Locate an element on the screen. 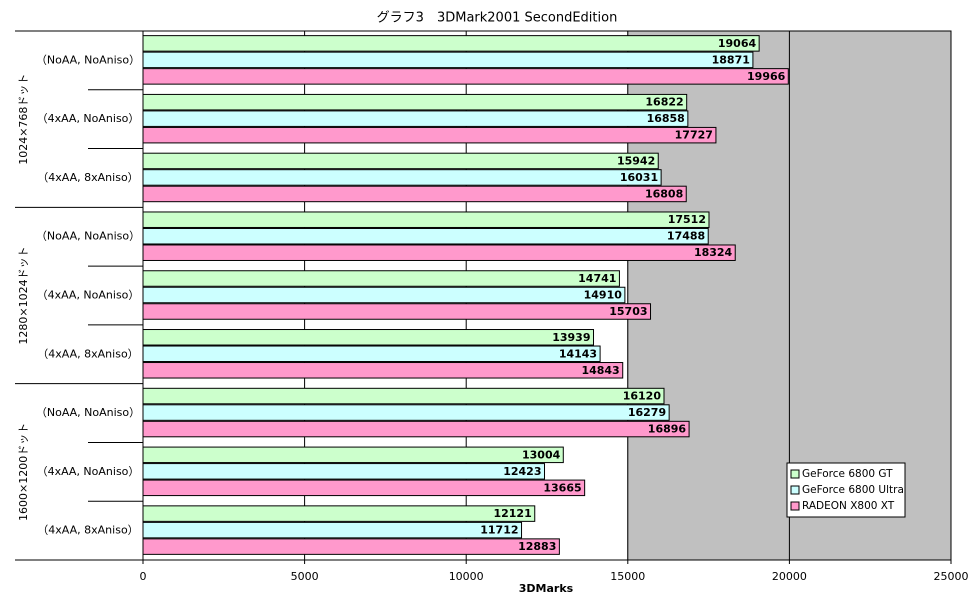  value-label: 12423 is located at coordinates (522, 471).